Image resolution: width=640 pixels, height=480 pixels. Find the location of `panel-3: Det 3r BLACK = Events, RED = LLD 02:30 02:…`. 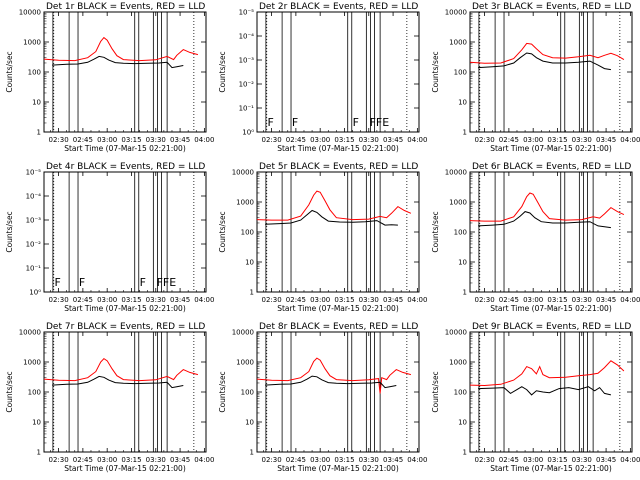

panel-3: Det 3r BLACK = Events, RED = LLD 02:30 02:… is located at coordinates (535, 77).